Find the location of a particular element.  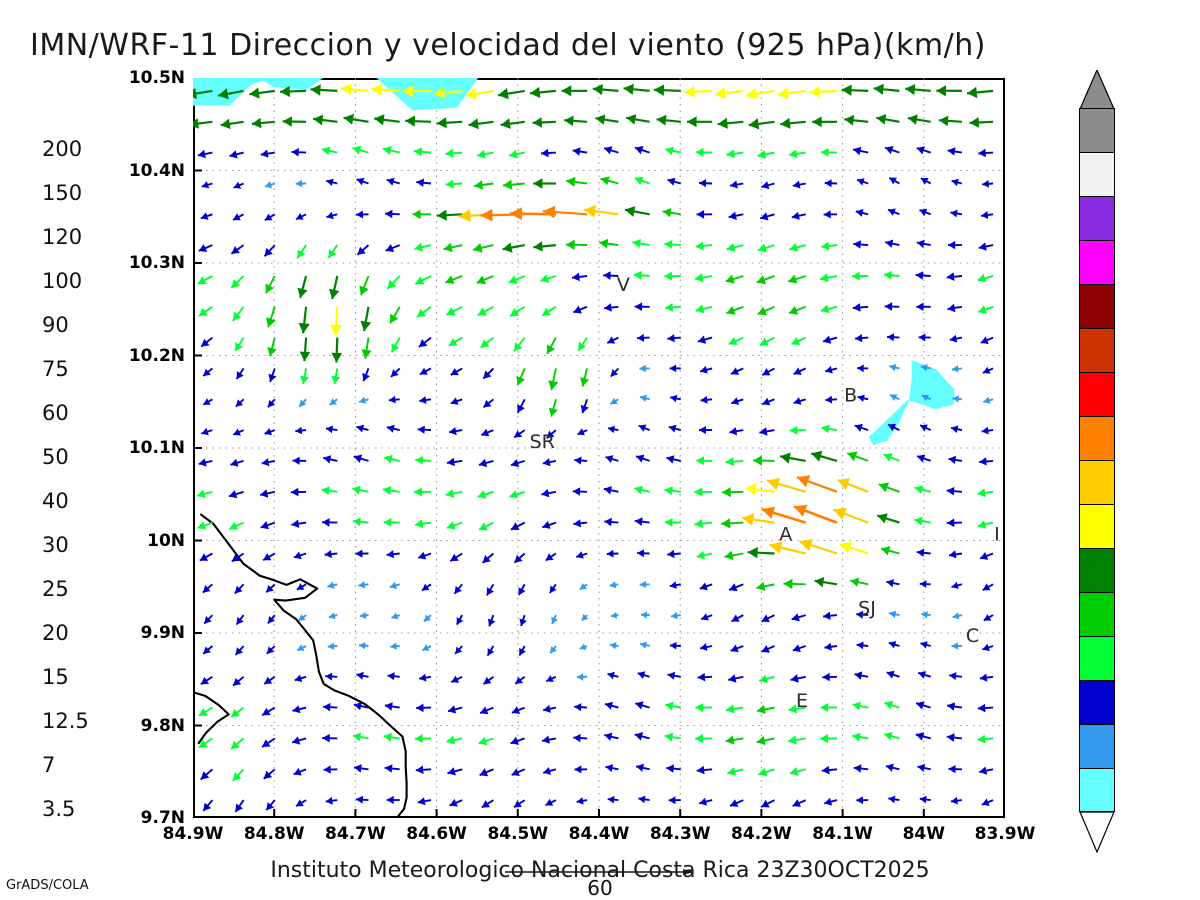

colorbar-tick-label: 40 is located at coordinates (55, 501).